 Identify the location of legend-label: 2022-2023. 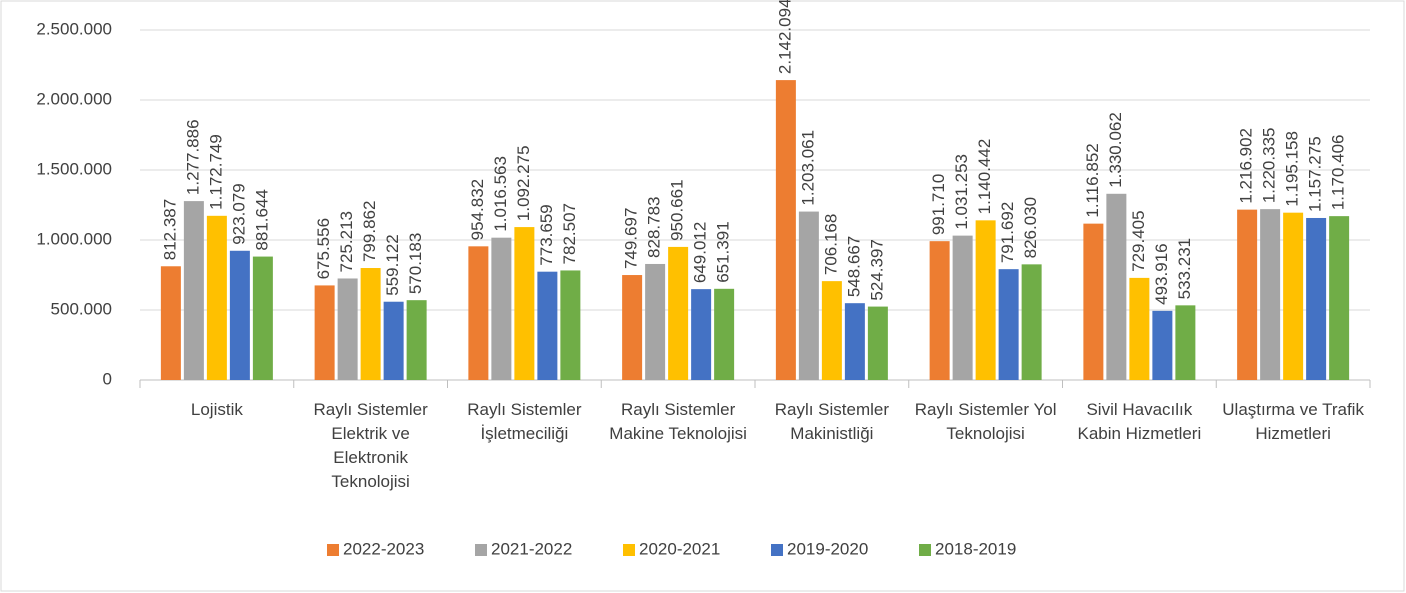
(383, 548).